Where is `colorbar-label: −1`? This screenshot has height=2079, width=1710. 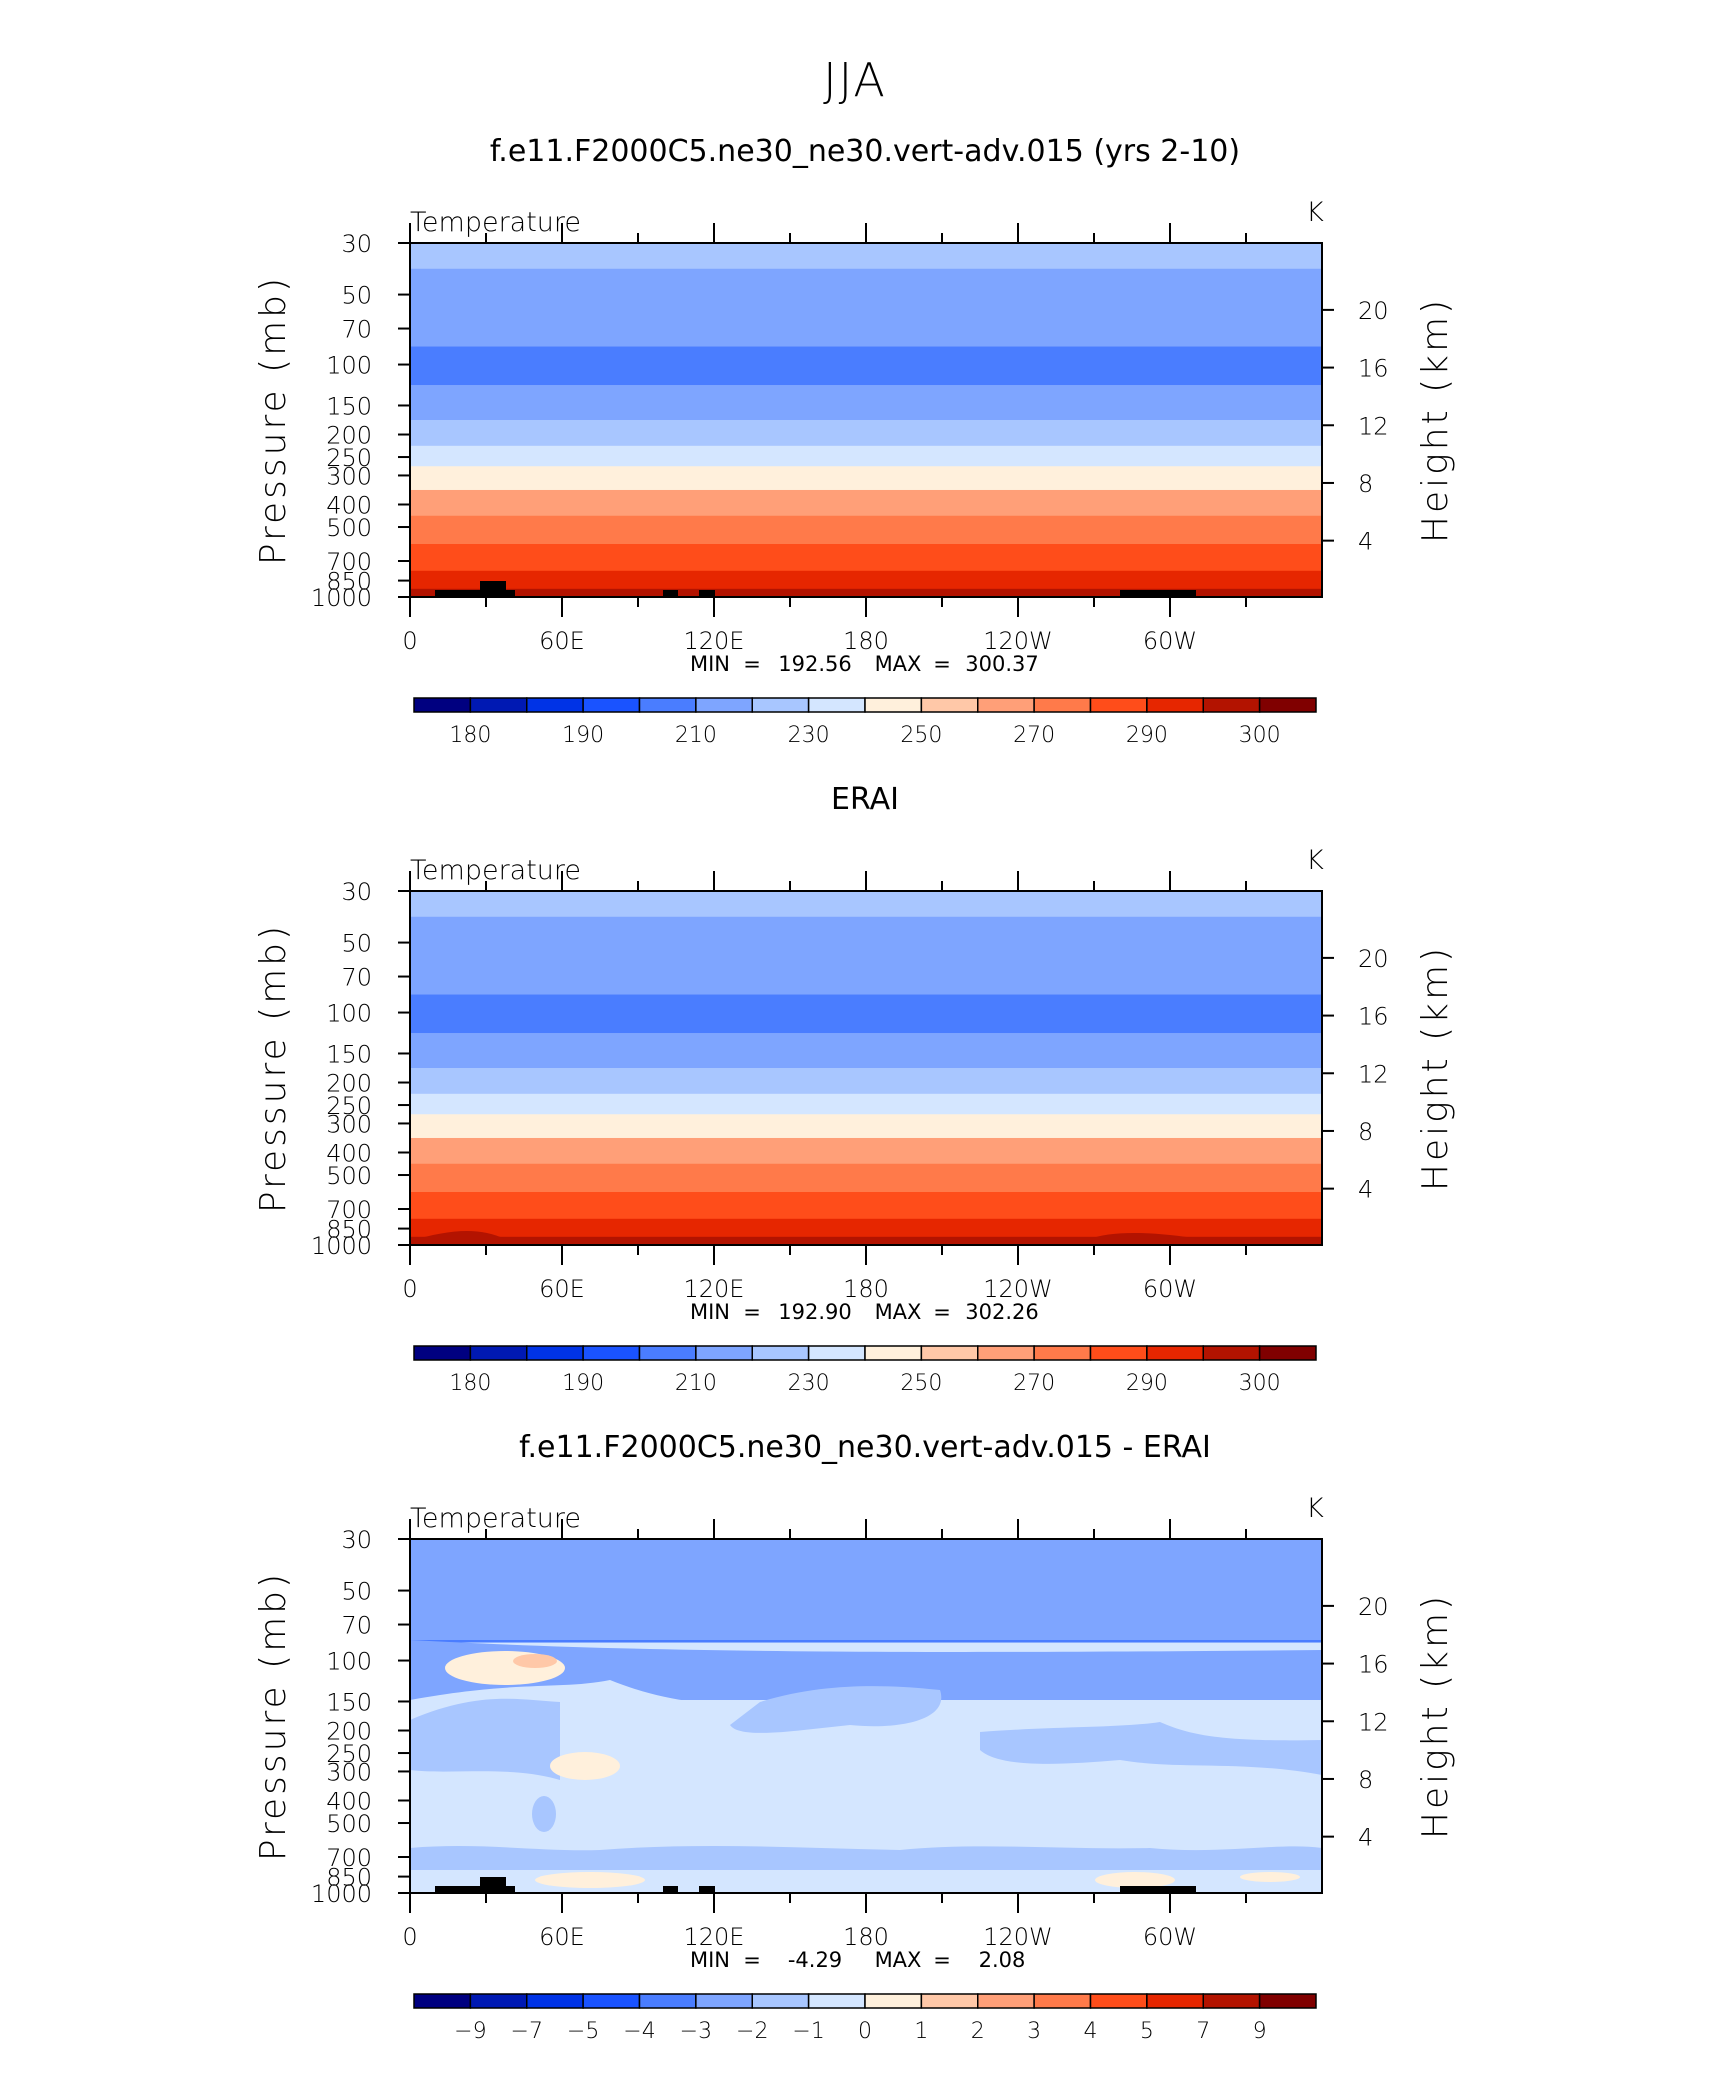
colorbar-label: −1 is located at coordinates (808, 2031).